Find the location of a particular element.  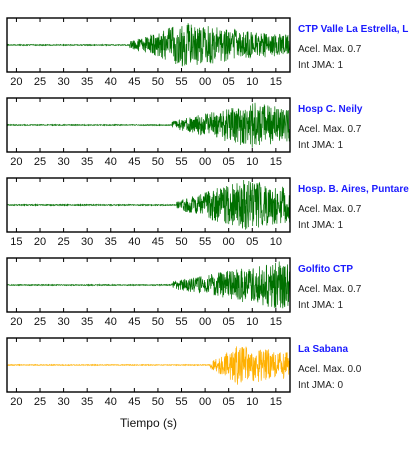

x-axis-title: Tiempo (s) is located at coordinates (148, 423).